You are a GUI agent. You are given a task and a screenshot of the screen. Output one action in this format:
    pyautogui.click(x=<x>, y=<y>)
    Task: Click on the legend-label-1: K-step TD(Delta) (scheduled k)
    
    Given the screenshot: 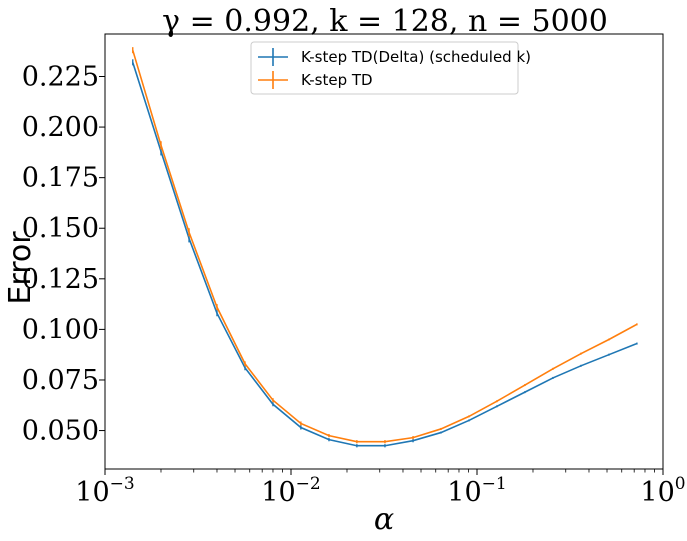 What is the action you would take?
    pyautogui.click(x=416, y=57)
    